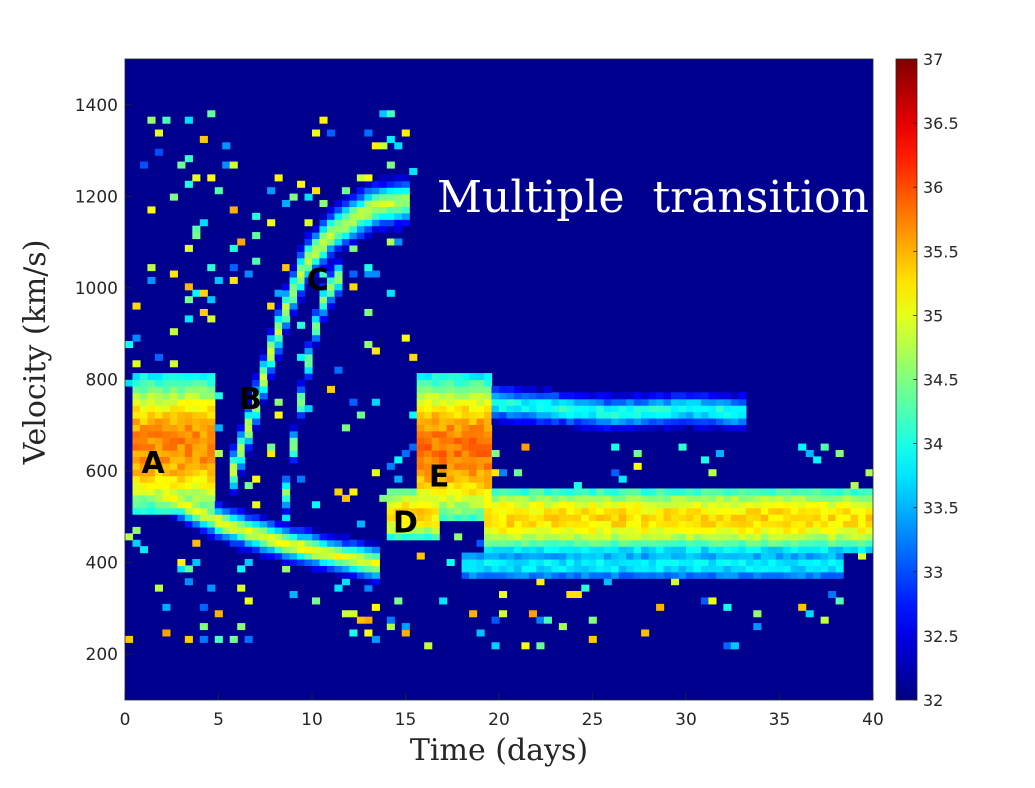 This screenshot has width=1035, height=788. Describe the element at coordinates (312, 720) in the screenshot. I see `x-tick-label: 10` at that location.